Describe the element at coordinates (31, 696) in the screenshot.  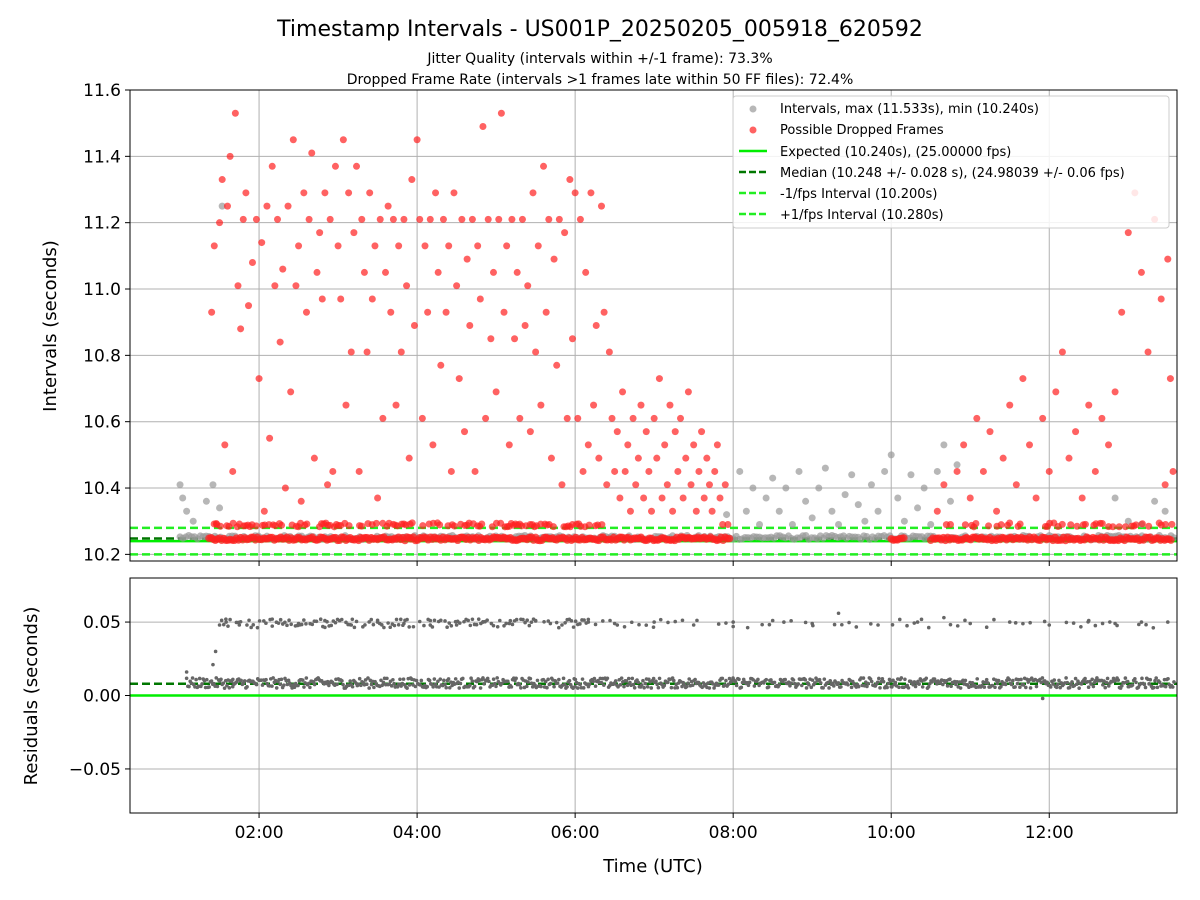
I see `residuals-y-axis-label: Residuals (seconds)` at that location.